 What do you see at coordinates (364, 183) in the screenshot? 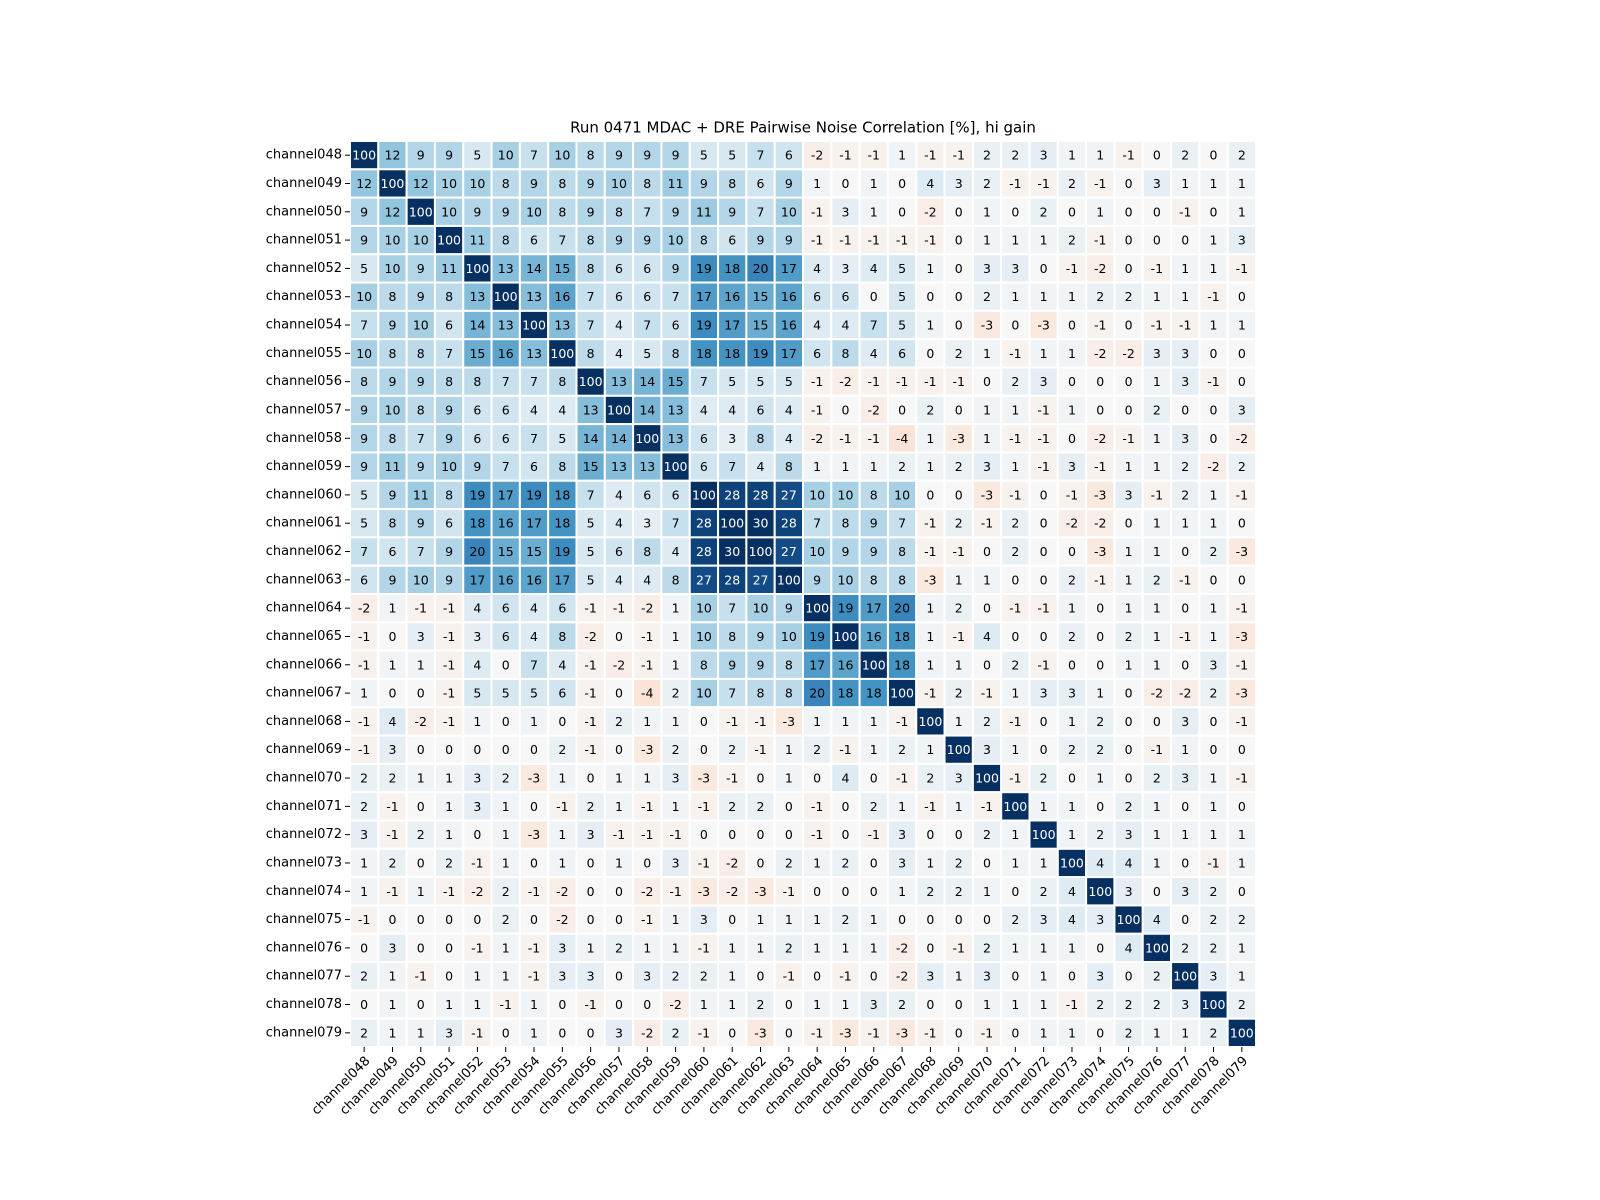
I see `cell-label: 12` at bounding box center [364, 183].